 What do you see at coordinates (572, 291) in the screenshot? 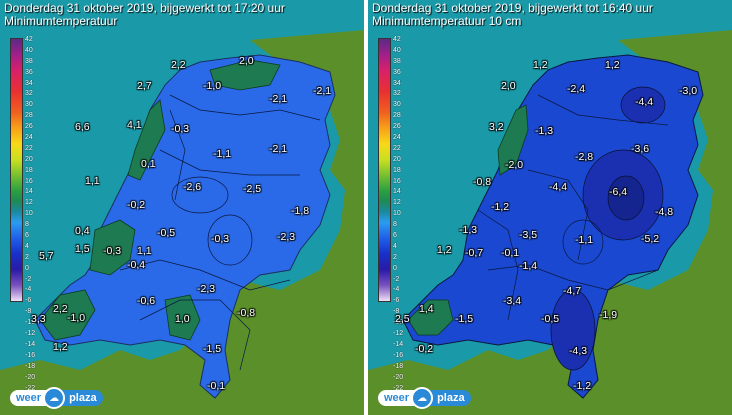
I see `station-value: -4,7` at bounding box center [572, 291].